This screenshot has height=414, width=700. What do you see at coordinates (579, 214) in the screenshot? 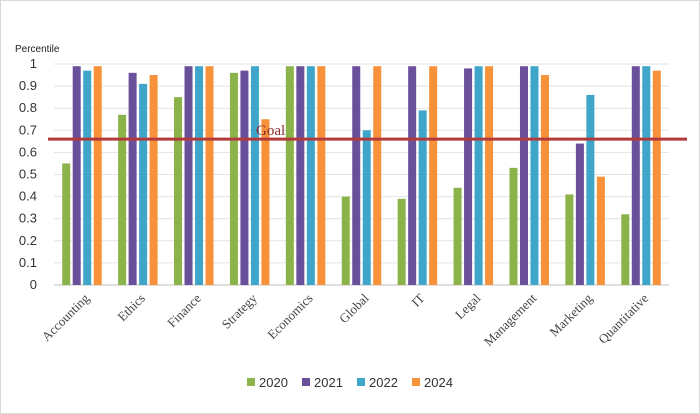
I see `bar-marketing-2021` at bounding box center [579, 214].